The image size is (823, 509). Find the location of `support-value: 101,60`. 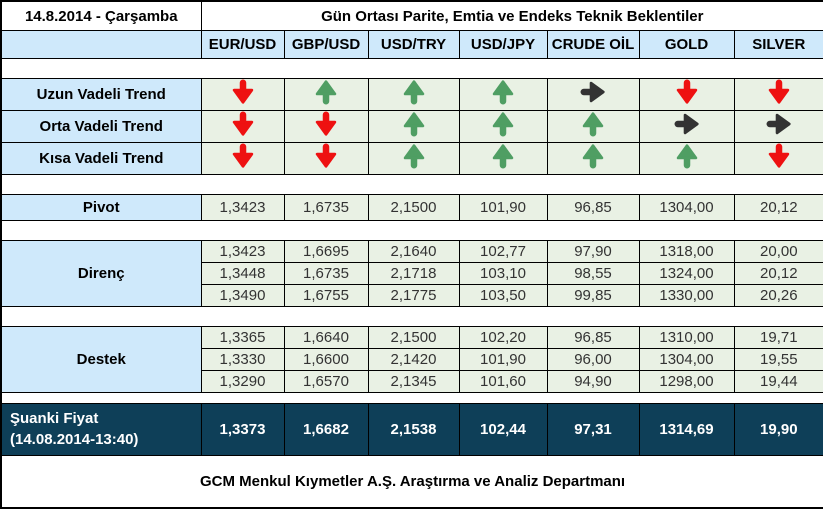

support-value: 101,60 is located at coordinates (503, 381).